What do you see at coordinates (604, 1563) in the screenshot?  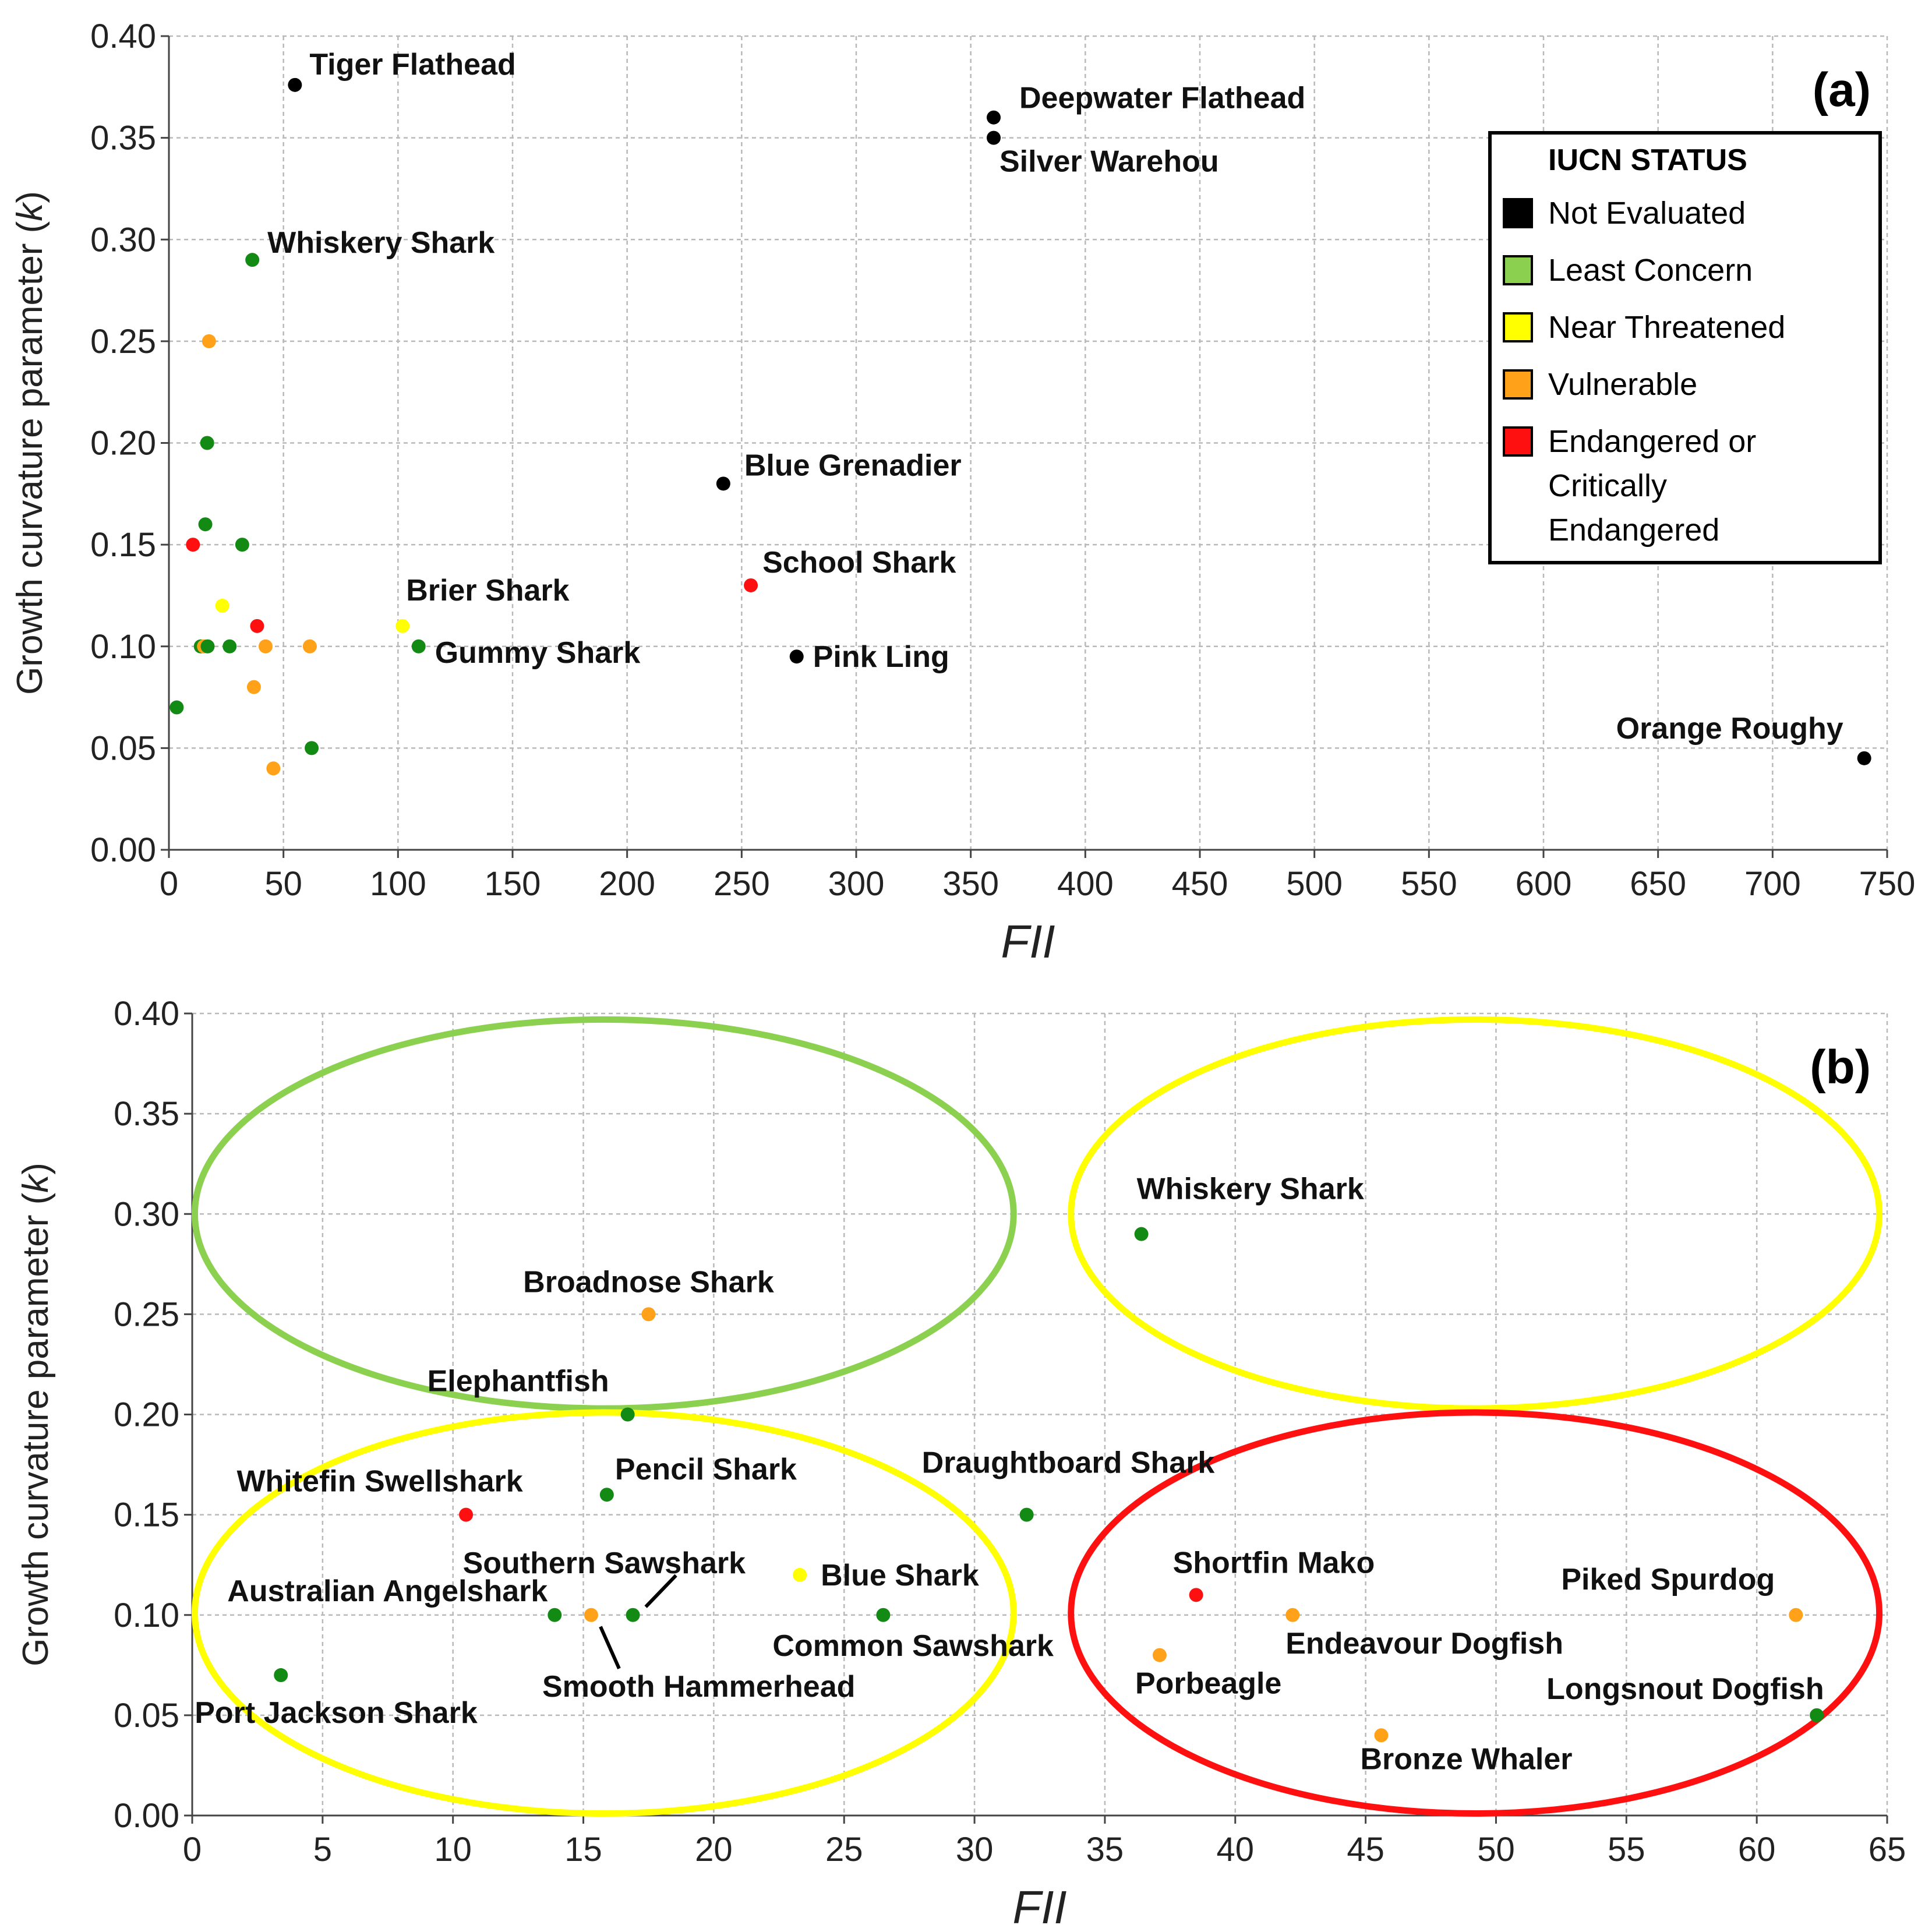 I see `point-label: Southern Sawshark` at bounding box center [604, 1563].